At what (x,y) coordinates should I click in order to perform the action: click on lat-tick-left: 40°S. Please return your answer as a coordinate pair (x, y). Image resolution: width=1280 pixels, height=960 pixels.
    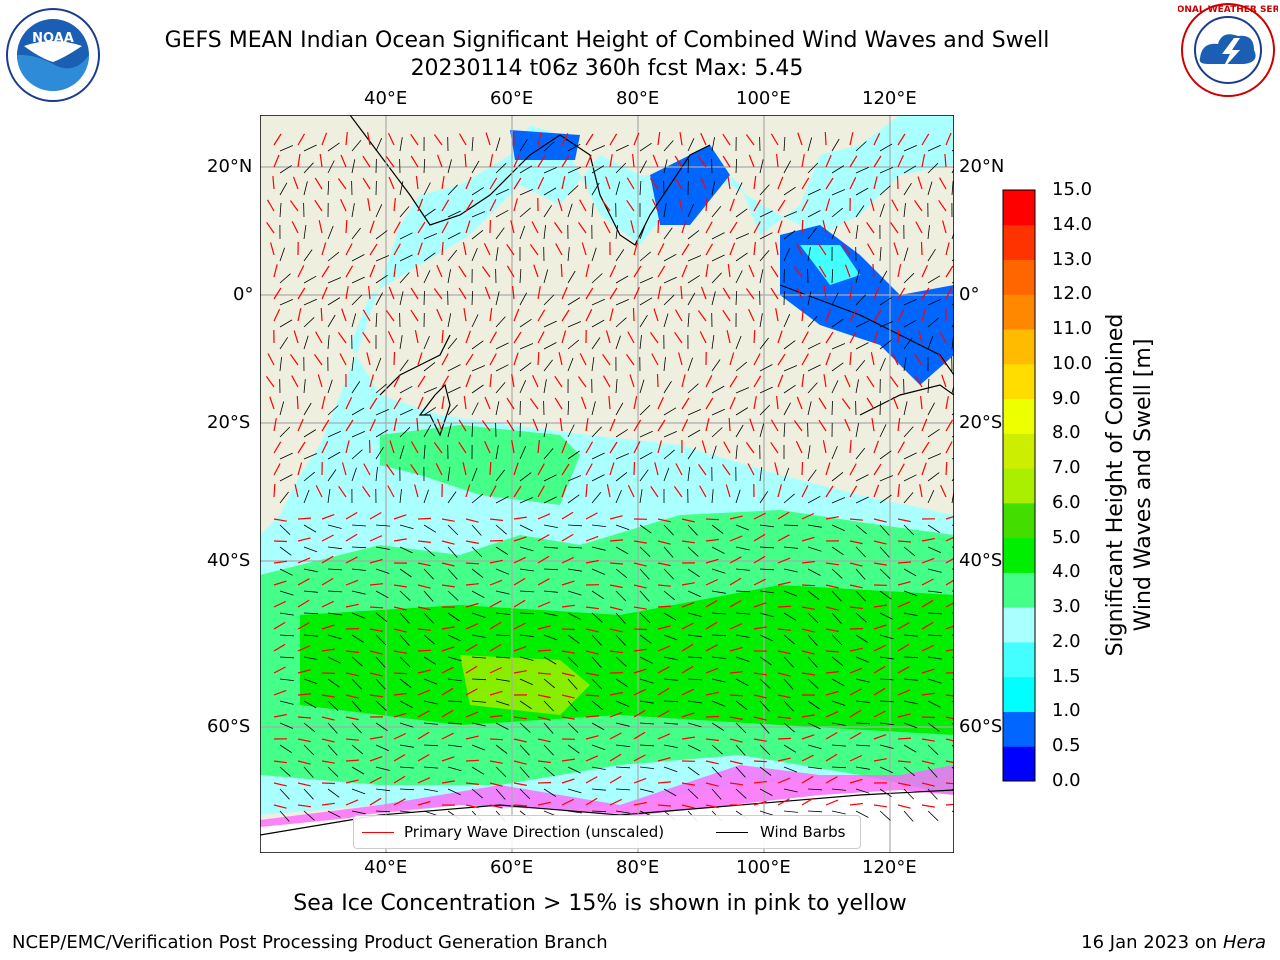
    Looking at the image, I should click on (229, 560).